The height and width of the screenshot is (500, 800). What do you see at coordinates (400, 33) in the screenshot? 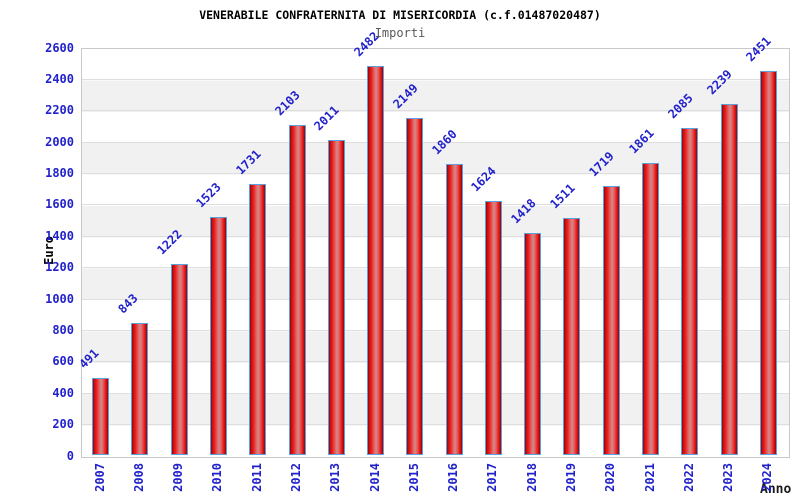
I see `chart-subtitle: Importi` at bounding box center [400, 33].